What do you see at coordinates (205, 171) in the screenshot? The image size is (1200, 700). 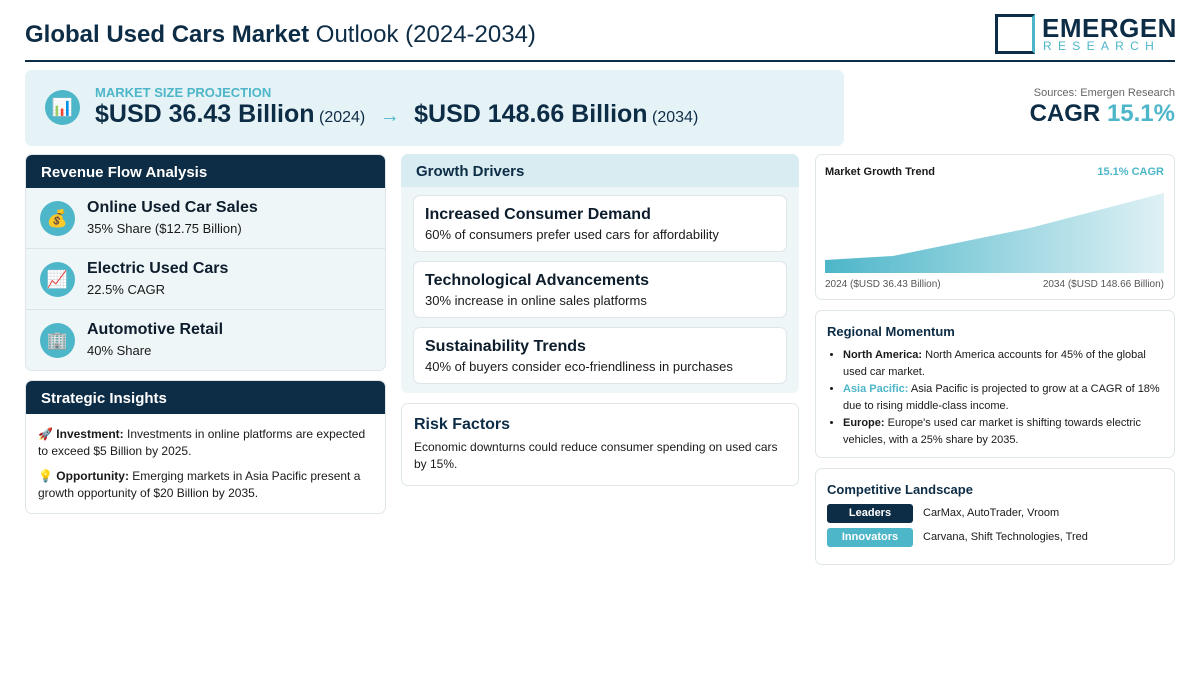 I see `card-title: Revenue Flow Analysis` at bounding box center [205, 171].